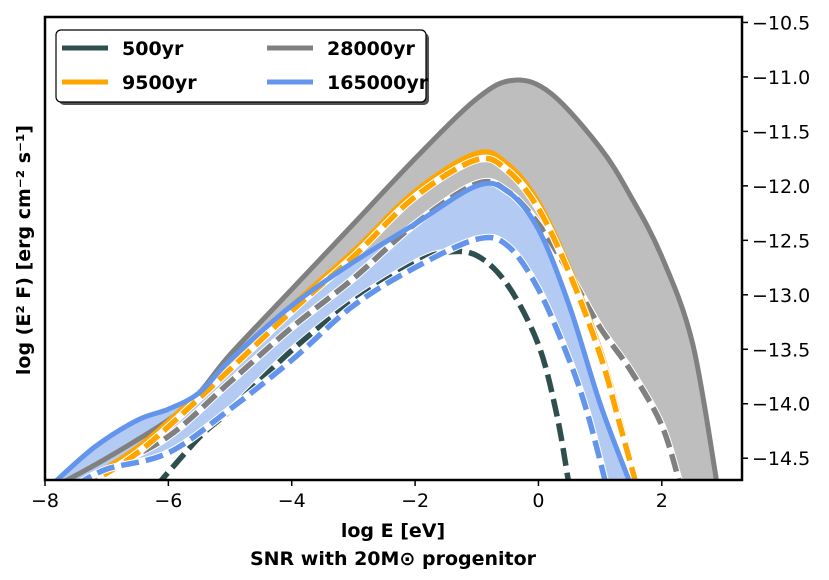  What do you see at coordinates (415, 501) in the screenshot?
I see `x-tick-label: −2` at bounding box center [415, 501].